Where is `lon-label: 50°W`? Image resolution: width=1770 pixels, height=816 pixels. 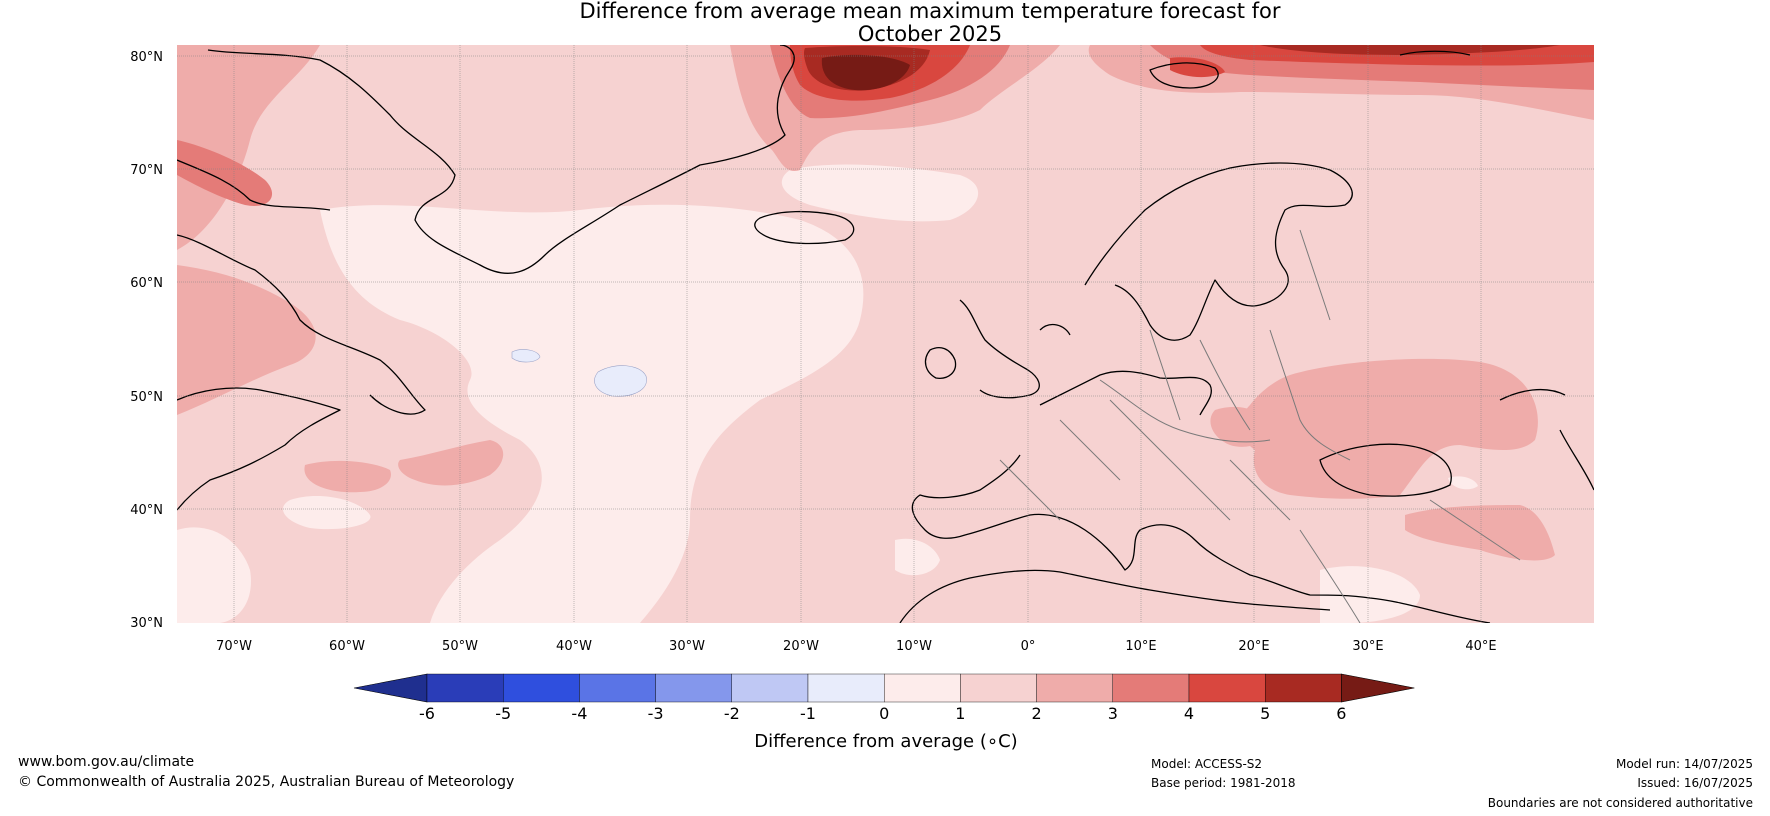 lon-label: 50°W is located at coordinates (460, 646).